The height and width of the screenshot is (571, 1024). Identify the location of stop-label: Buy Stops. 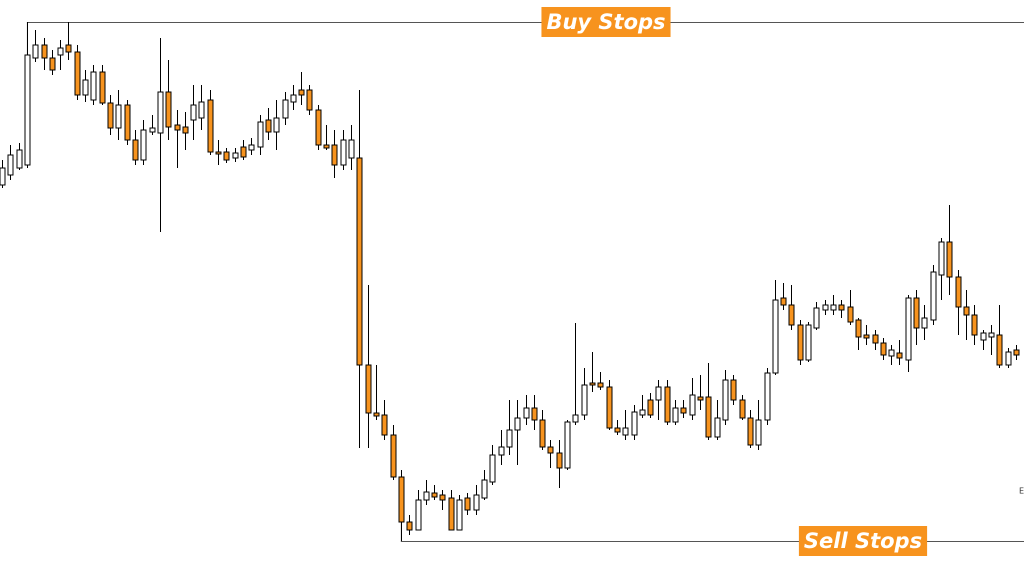
(605, 22).